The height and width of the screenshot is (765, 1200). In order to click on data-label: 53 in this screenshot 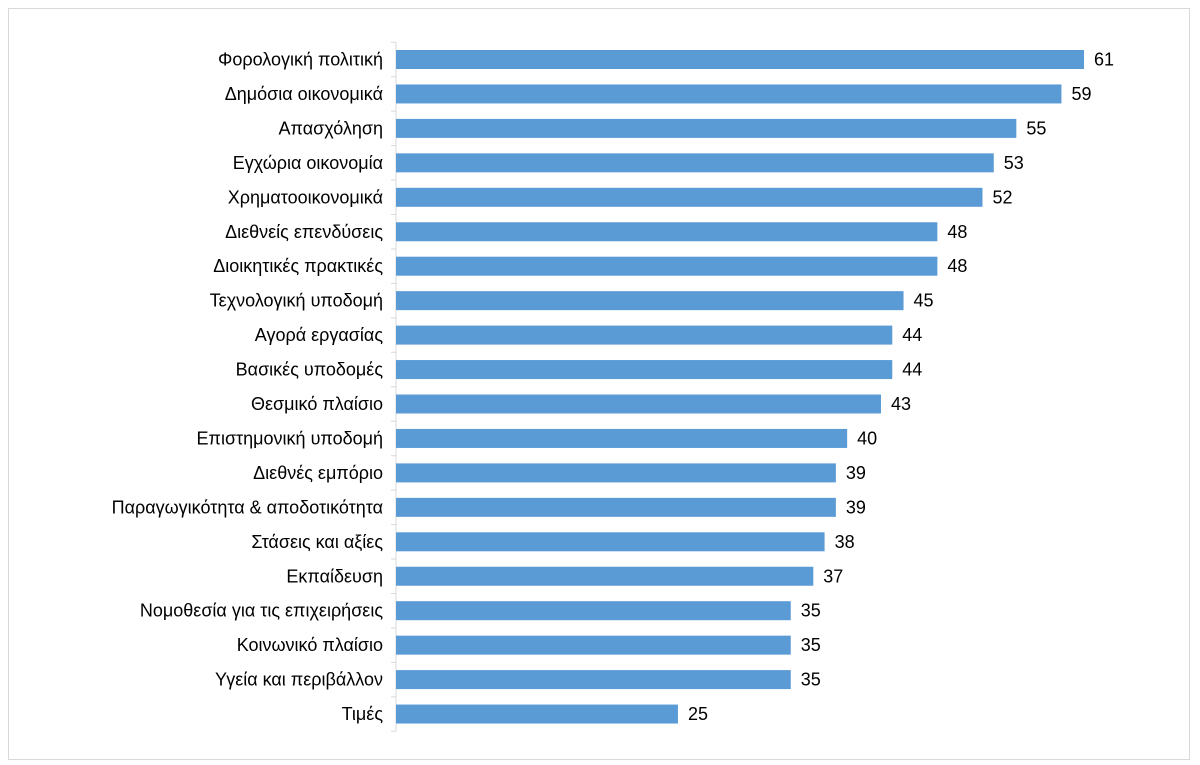, I will do `click(1014, 163)`.